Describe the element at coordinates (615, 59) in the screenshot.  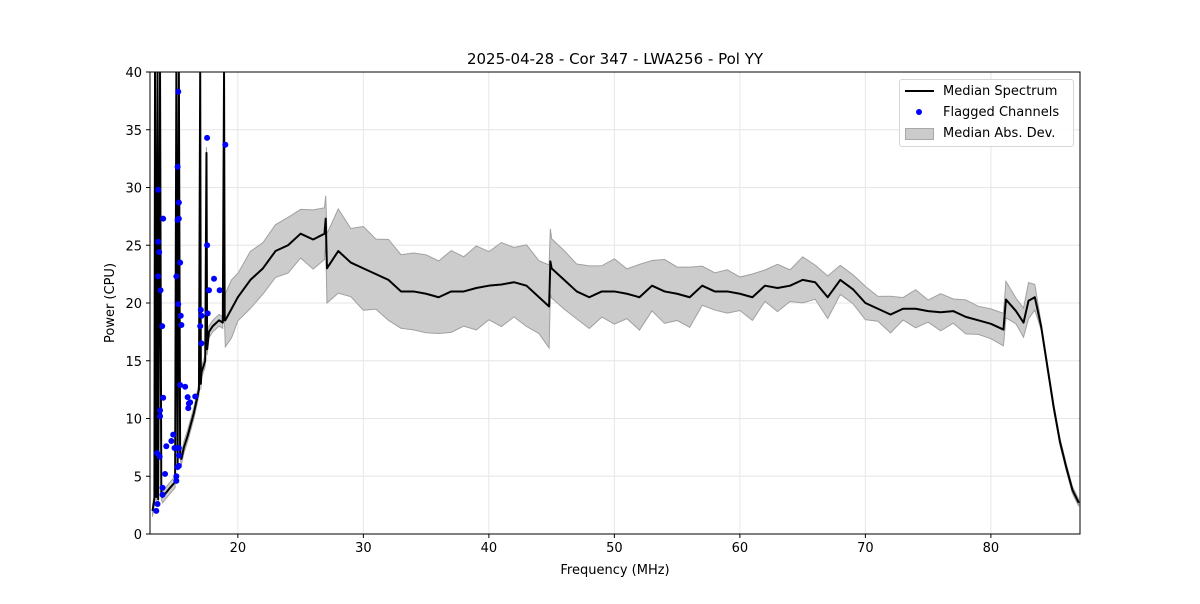
I see `chart-title: 2025-04-28 - Cor 347 - LWA256 - Pol YY` at that location.